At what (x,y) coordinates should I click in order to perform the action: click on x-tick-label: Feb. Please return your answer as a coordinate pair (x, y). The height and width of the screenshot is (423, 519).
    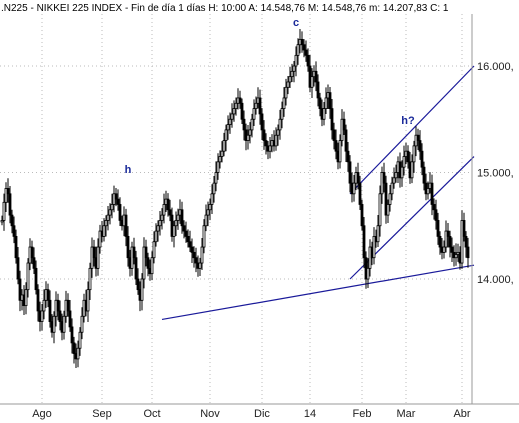
    Looking at the image, I should click on (362, 414).